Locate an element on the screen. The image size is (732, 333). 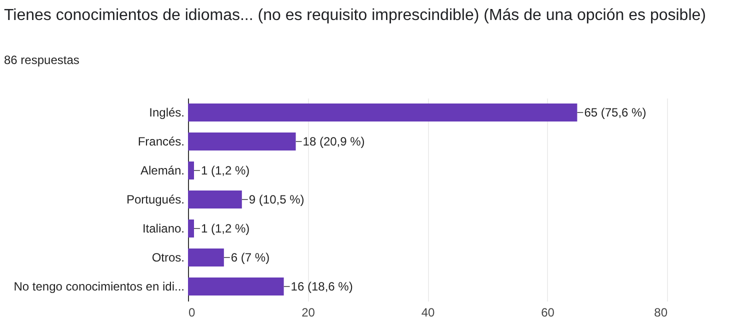
data-label: 6 (7 %) is located at coordinates (250, 257).